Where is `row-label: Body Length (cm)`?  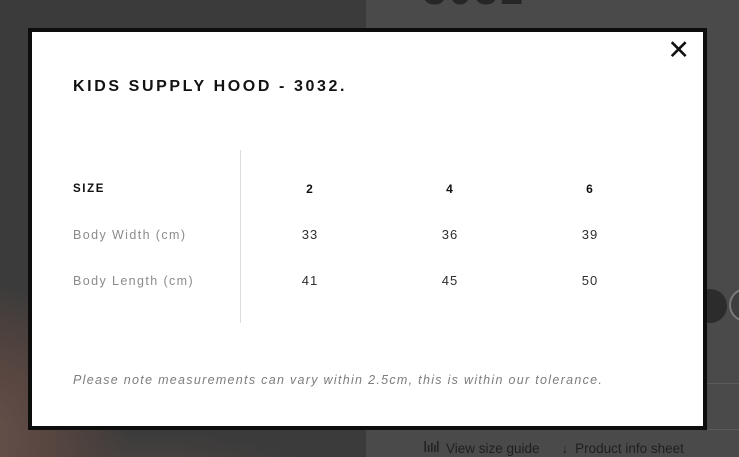
row-label: Body Length (cm) is located at coordinates (134, 280).